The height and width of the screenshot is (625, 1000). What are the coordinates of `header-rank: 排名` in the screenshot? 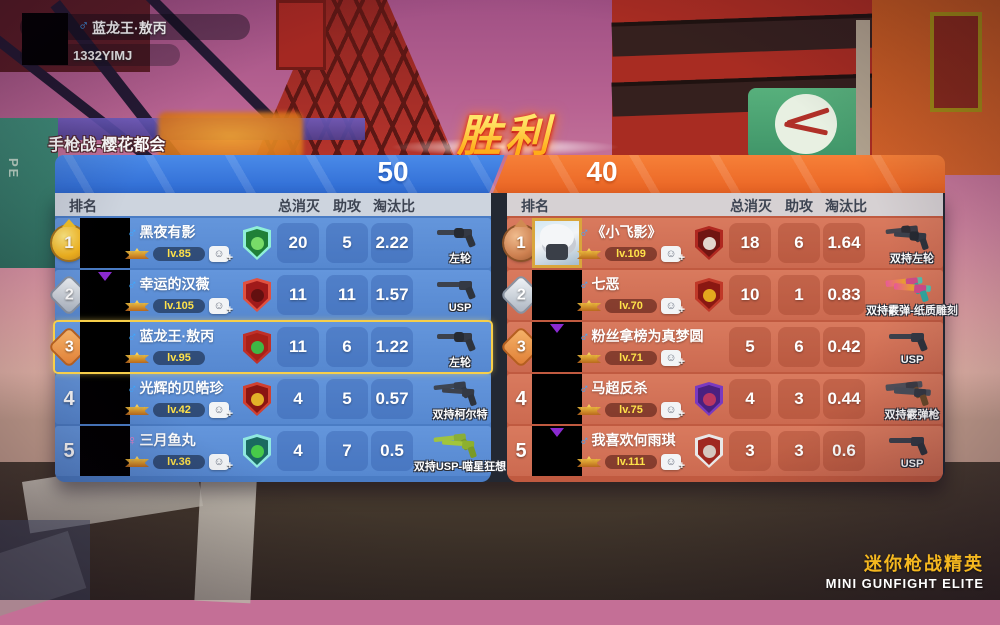 It's located at (535, 206).